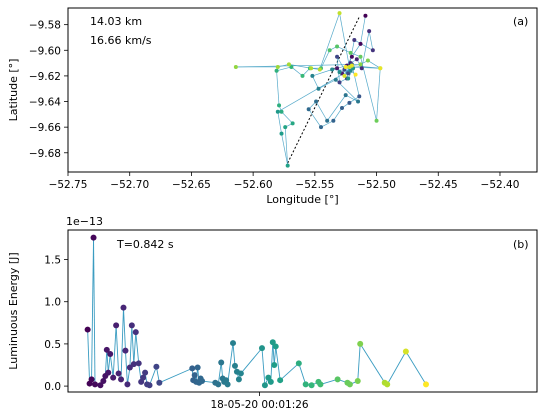 The width and height of the screenshot is (550, 415). Describe the element at coordinates (191, 185) in the screenshot. I see `x-tick-label: −52.65` at that location.